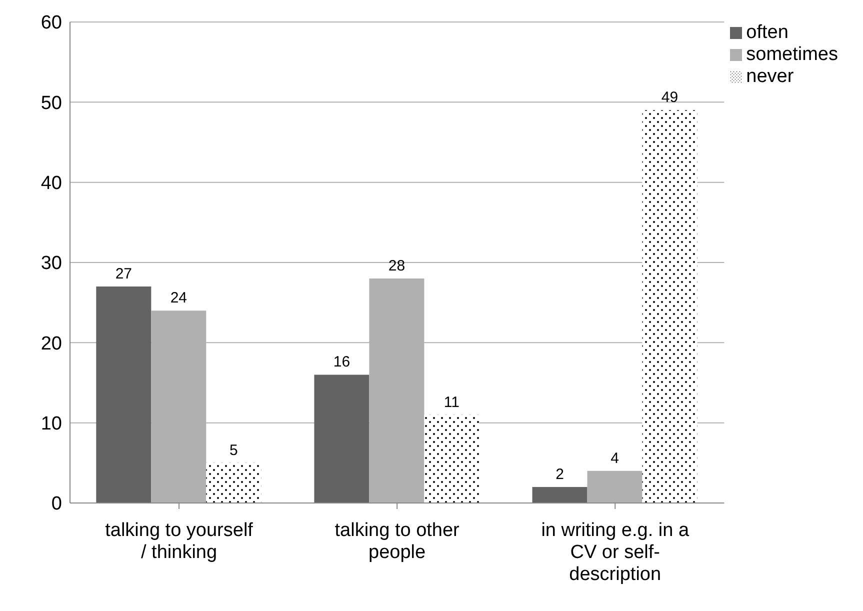 The height and width of the screenshot is (611, 863). Describe the element at coordinates (452, 402) in the screenshot. I see `data-label: 11` at that location.